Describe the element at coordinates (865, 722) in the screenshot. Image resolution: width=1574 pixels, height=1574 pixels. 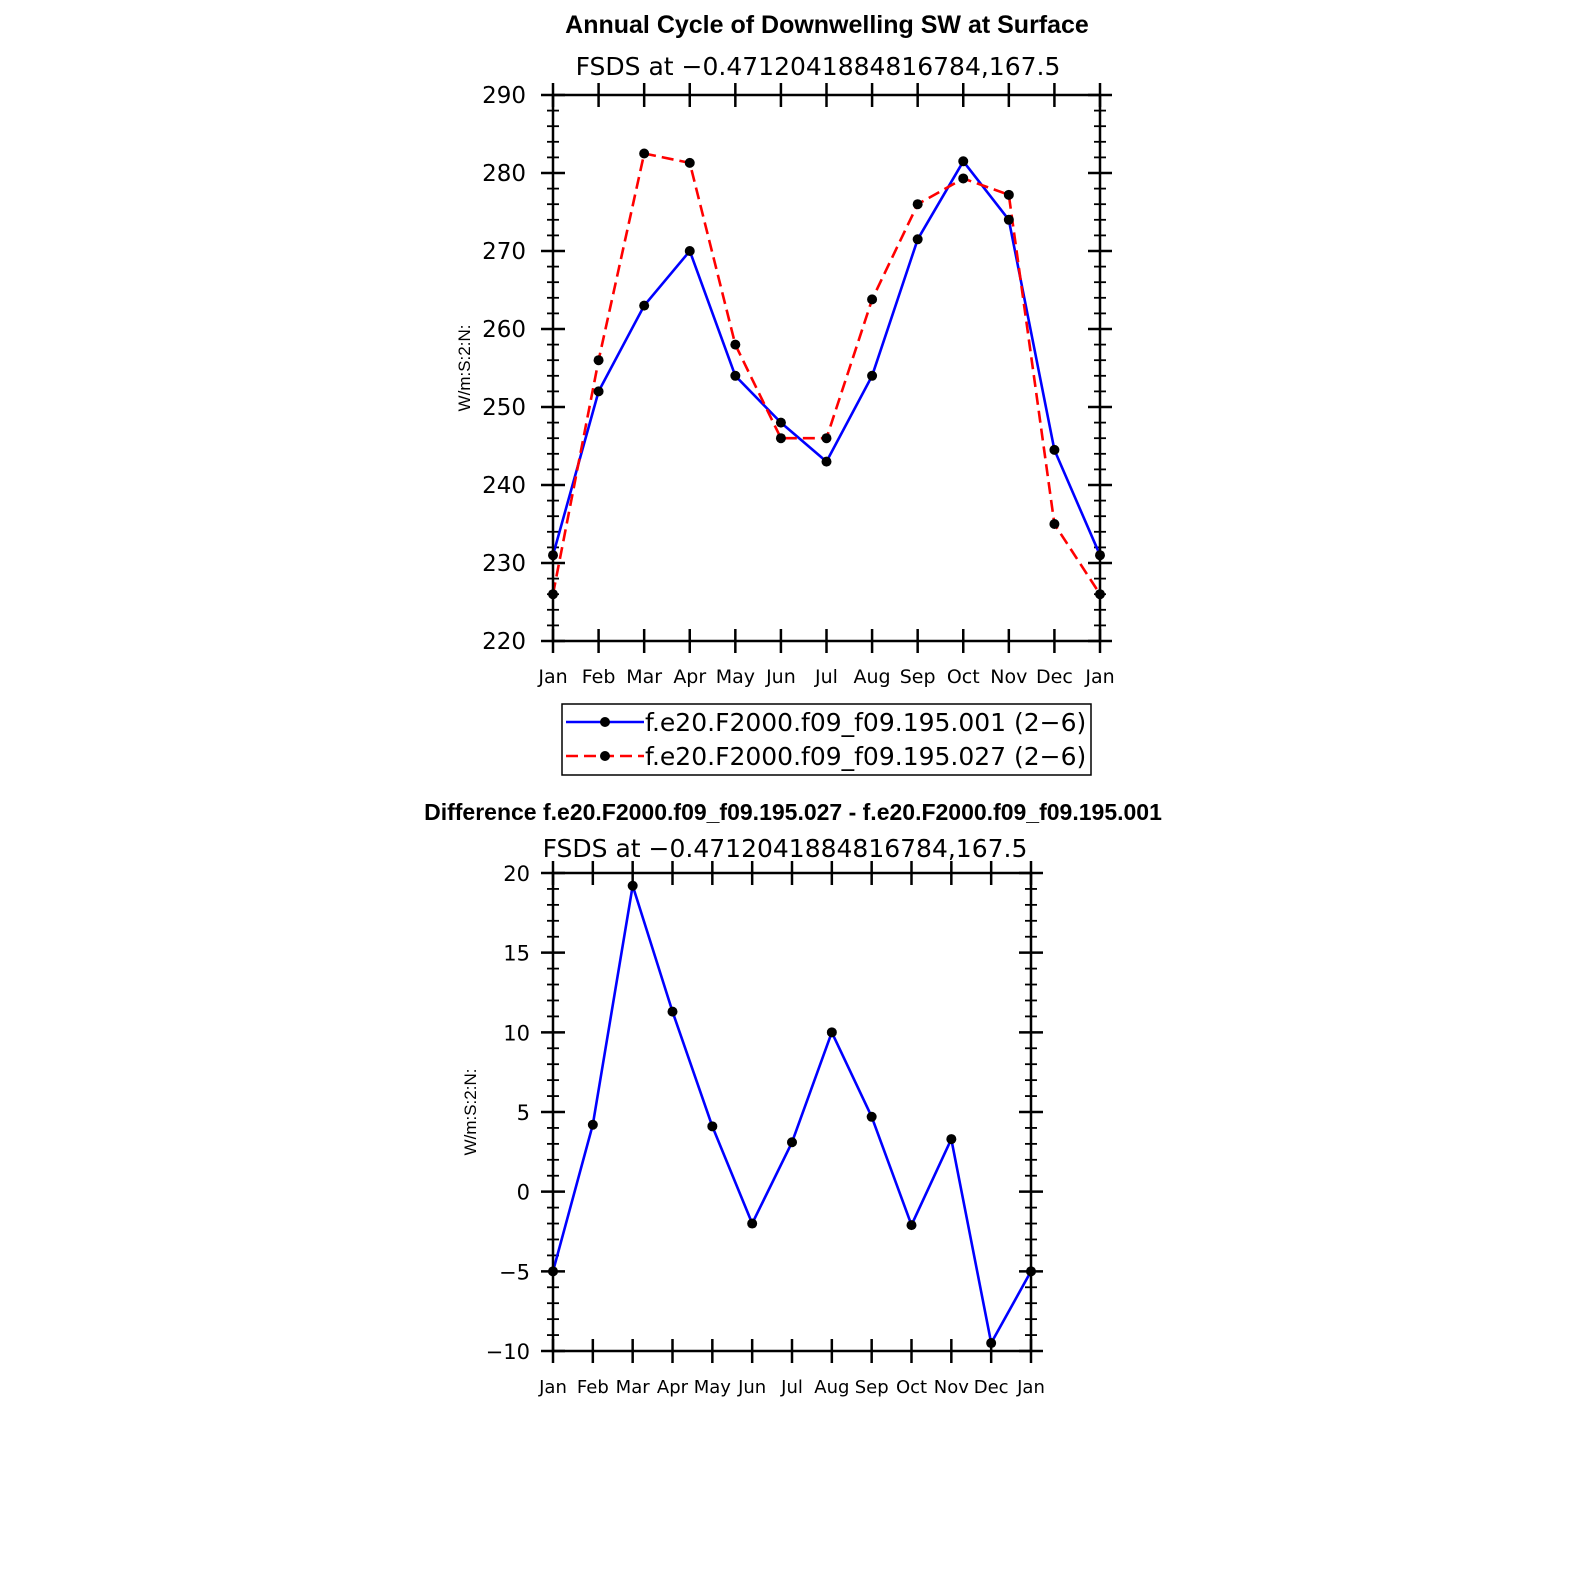
I see `legend-label-run-001: f.e20.F2000.f09_f09.195.001 (2−6)` at that location.